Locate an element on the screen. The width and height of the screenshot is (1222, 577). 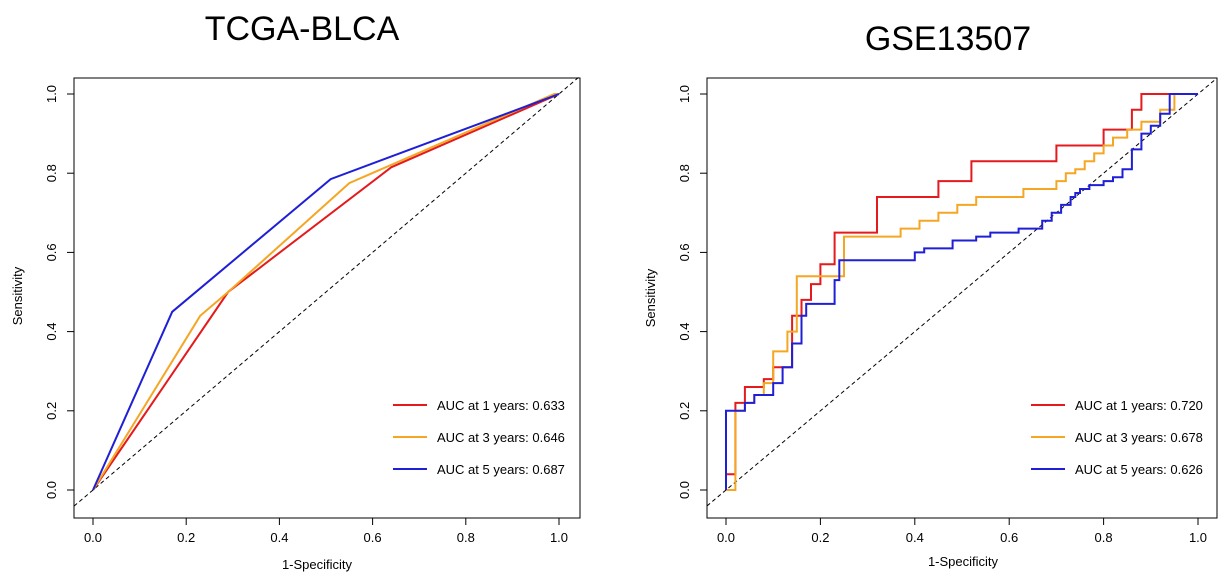
legend-entry: AUC at 1 years: 0.633 is located at coordinates (501, 405).